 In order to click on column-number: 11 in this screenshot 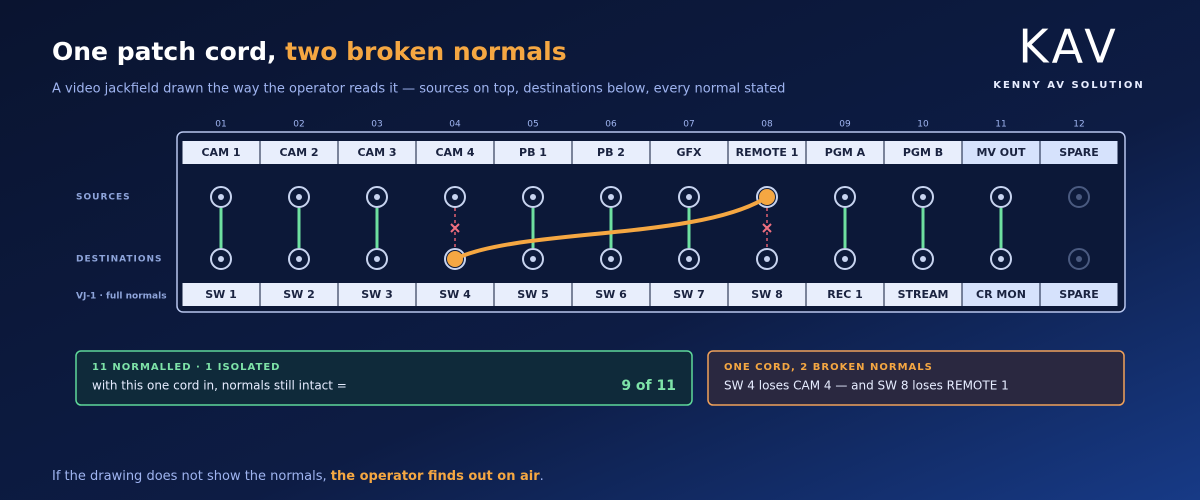, I will do `click(1000, 125)`.